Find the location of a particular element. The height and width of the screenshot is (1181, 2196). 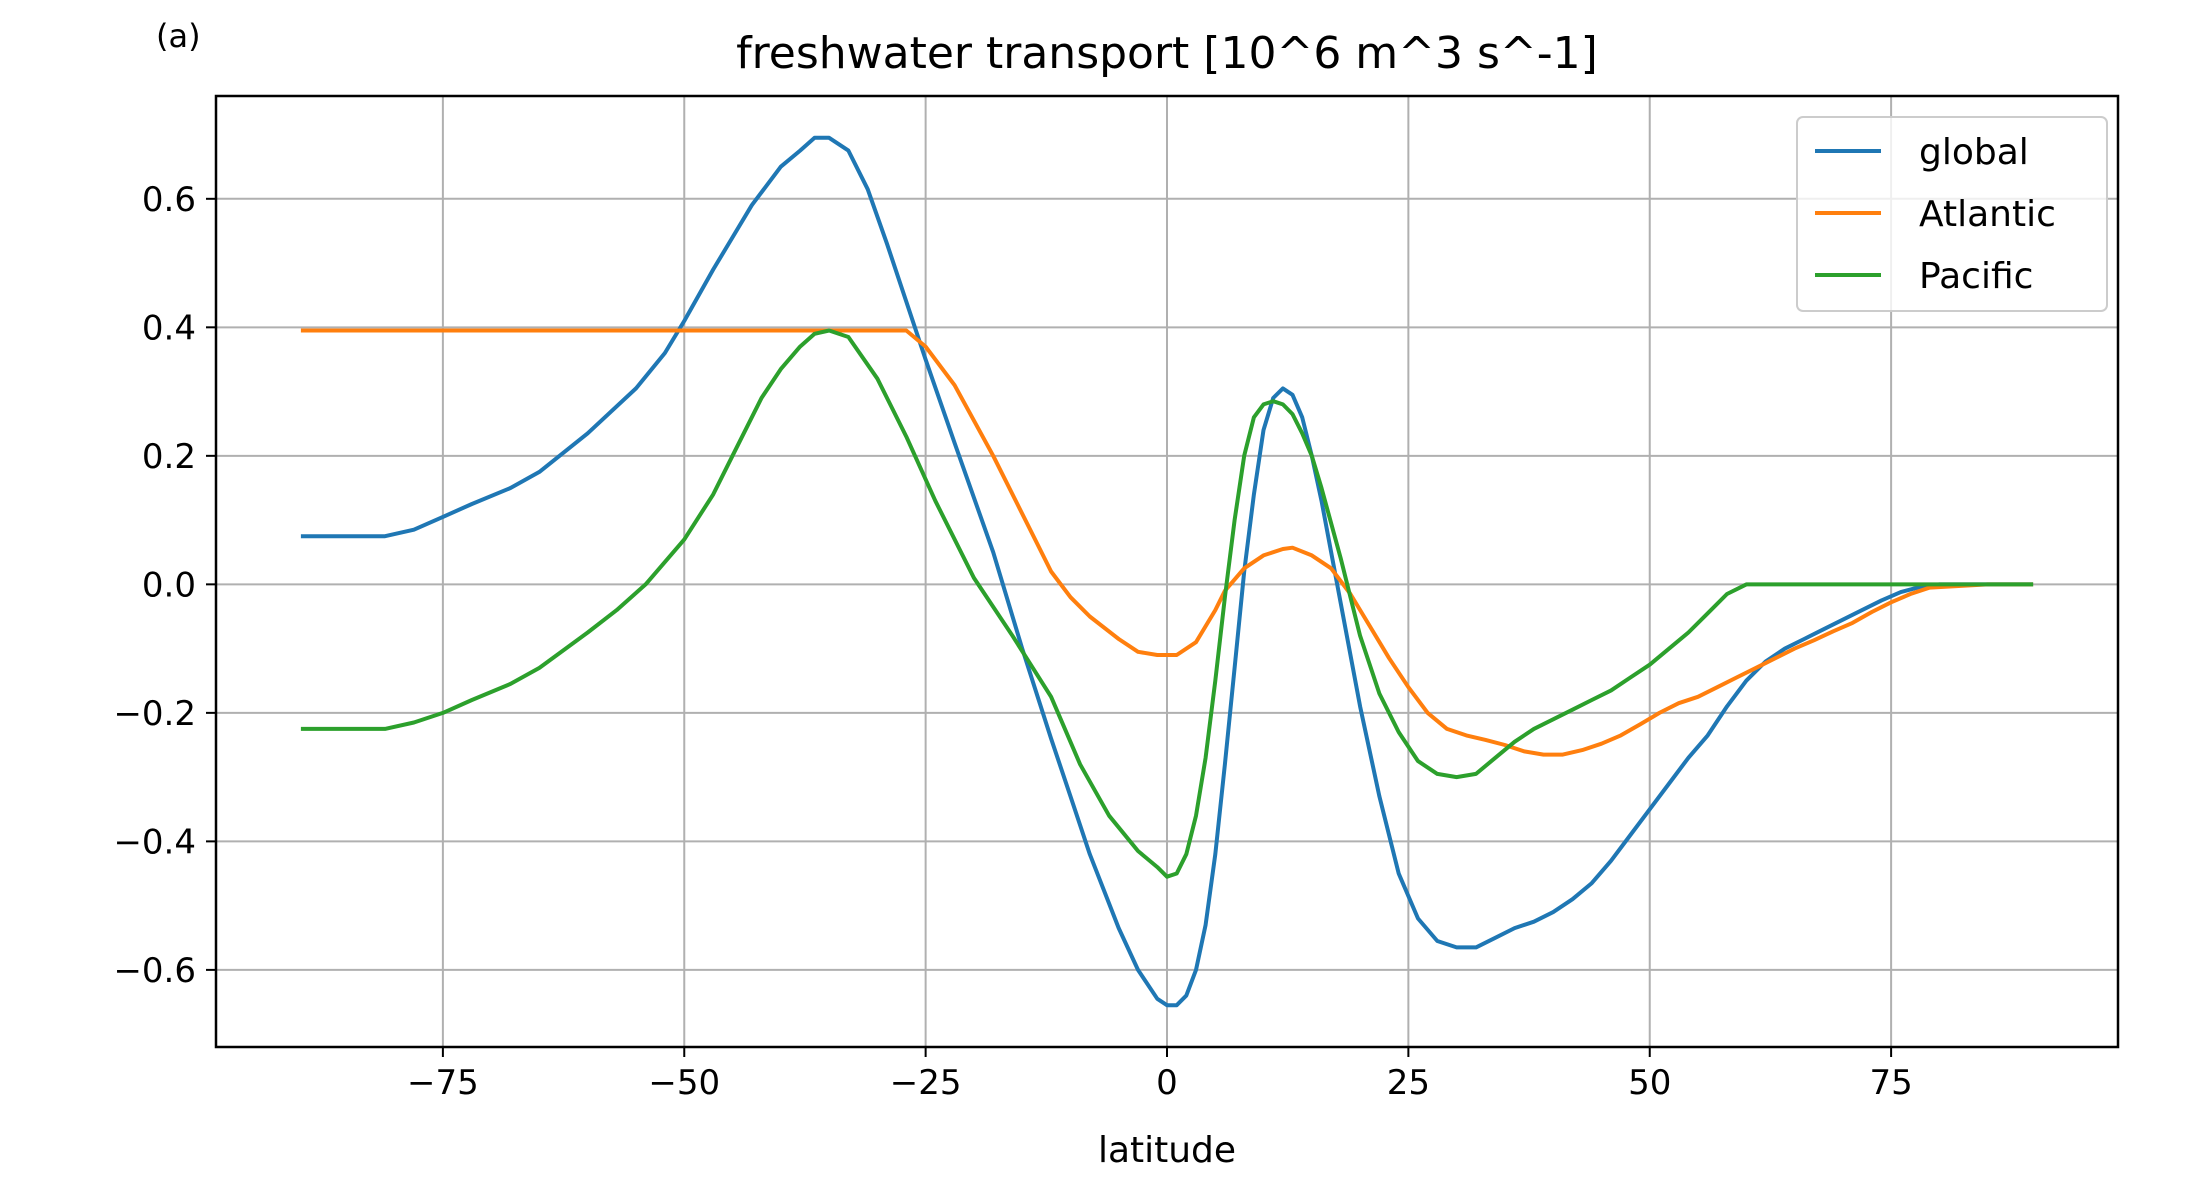

x-tick-label: 25 is located at coordinates (1408, 1083).